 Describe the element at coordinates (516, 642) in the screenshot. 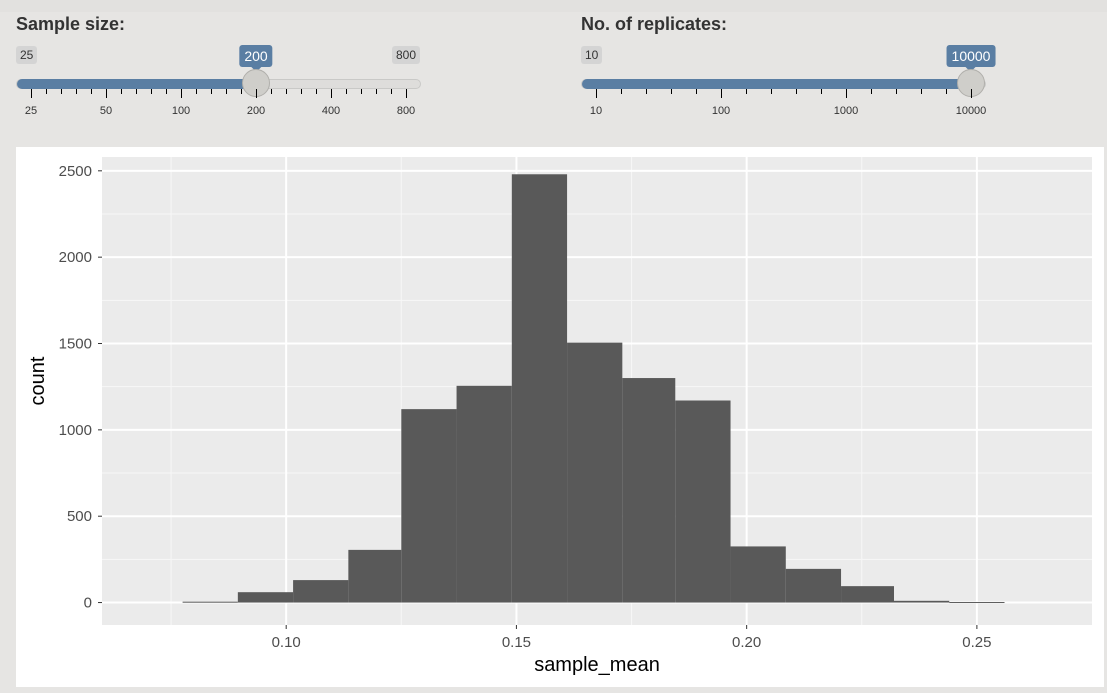

I see `x-axis-tick-label: 0.15` at that location.